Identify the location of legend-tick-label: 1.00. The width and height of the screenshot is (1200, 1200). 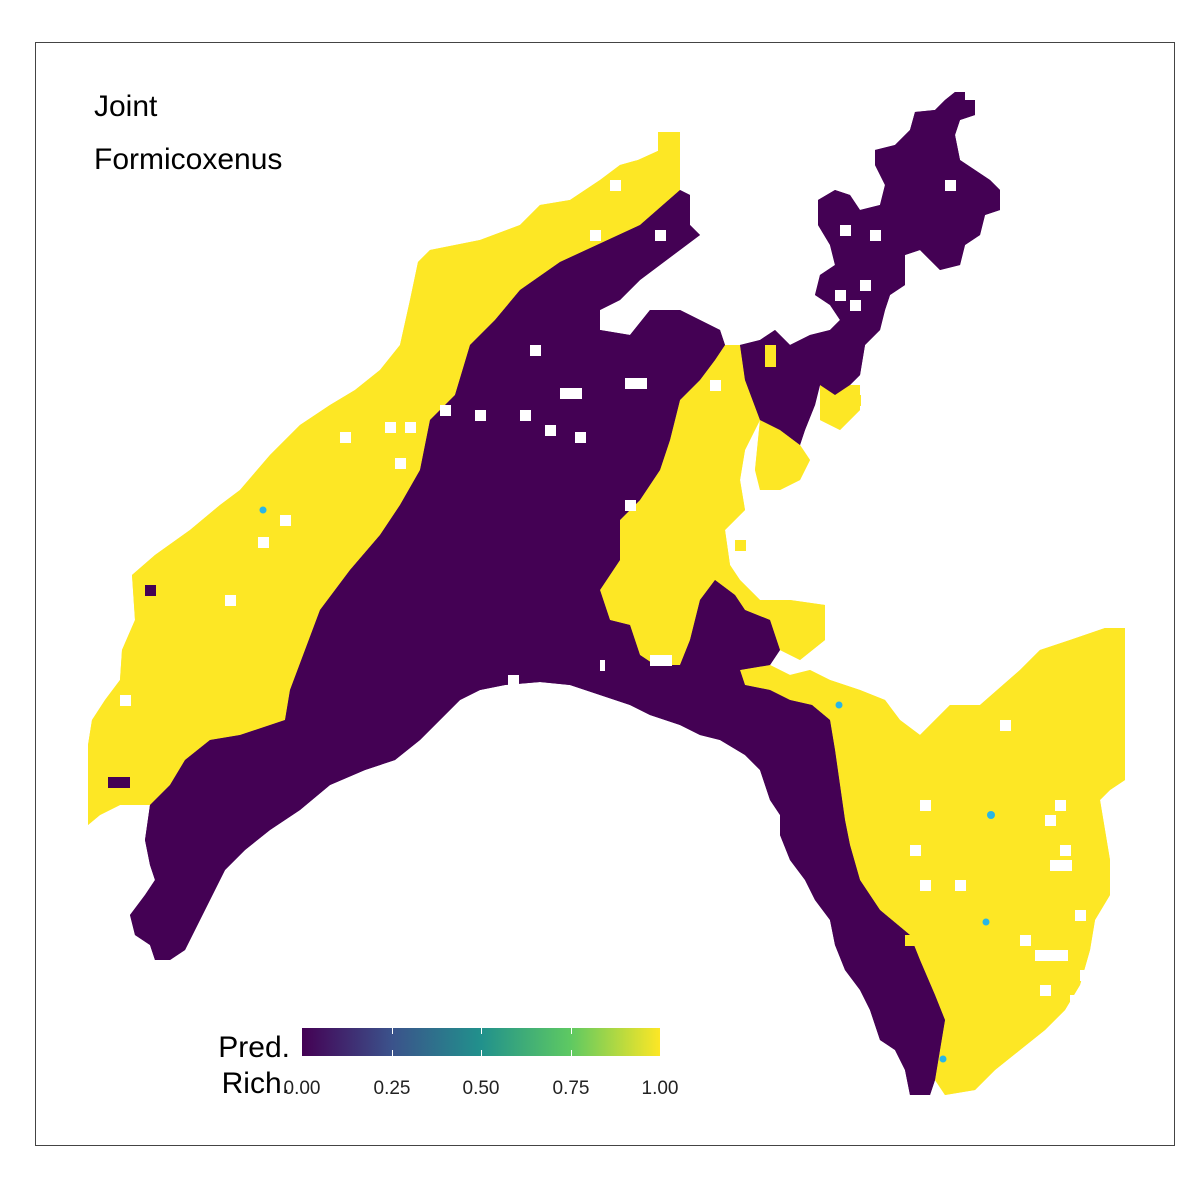
(660, 1088).